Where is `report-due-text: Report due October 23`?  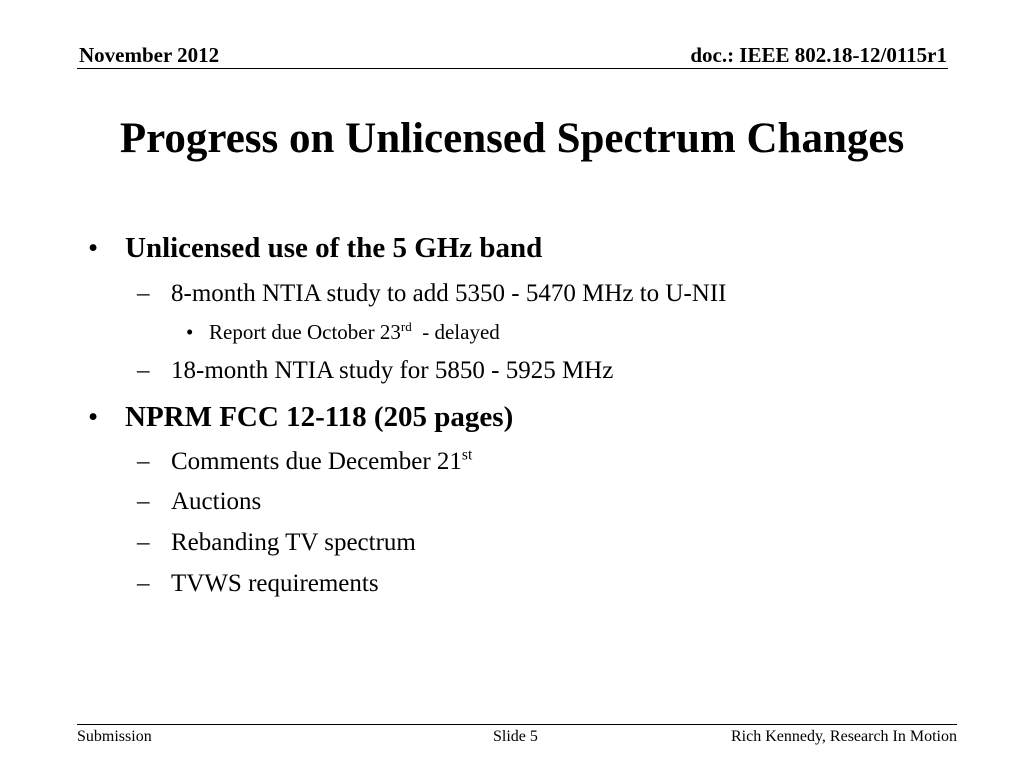 report-due-text: Report due October 23 is located at coordinates (305, 332).